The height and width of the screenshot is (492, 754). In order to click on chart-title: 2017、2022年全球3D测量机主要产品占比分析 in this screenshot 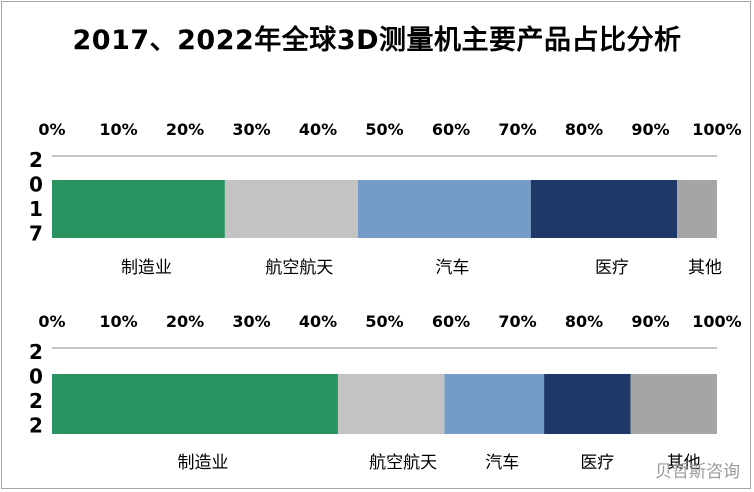, I will do `click(377, 40)`.